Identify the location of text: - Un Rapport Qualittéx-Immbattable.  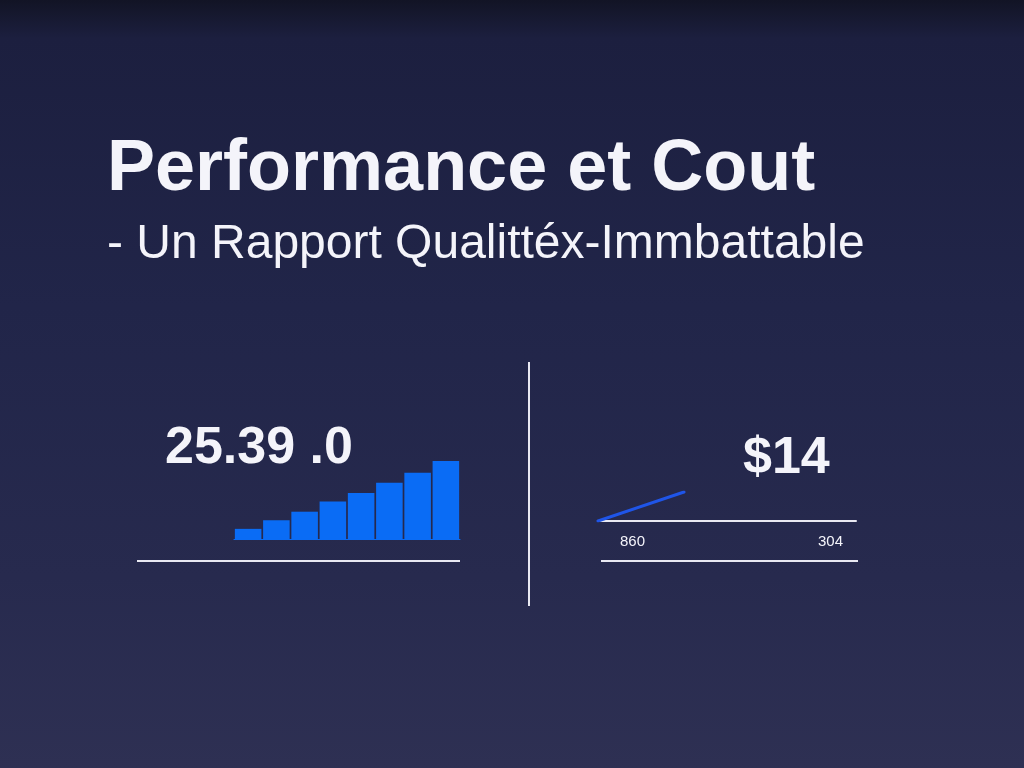
(486, 241).